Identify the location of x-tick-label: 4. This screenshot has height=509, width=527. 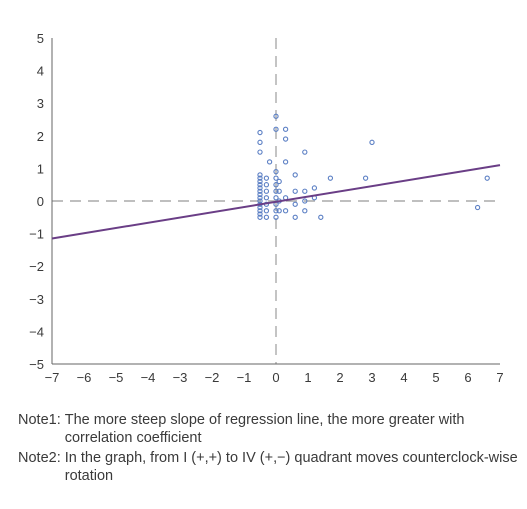
(403, 377).